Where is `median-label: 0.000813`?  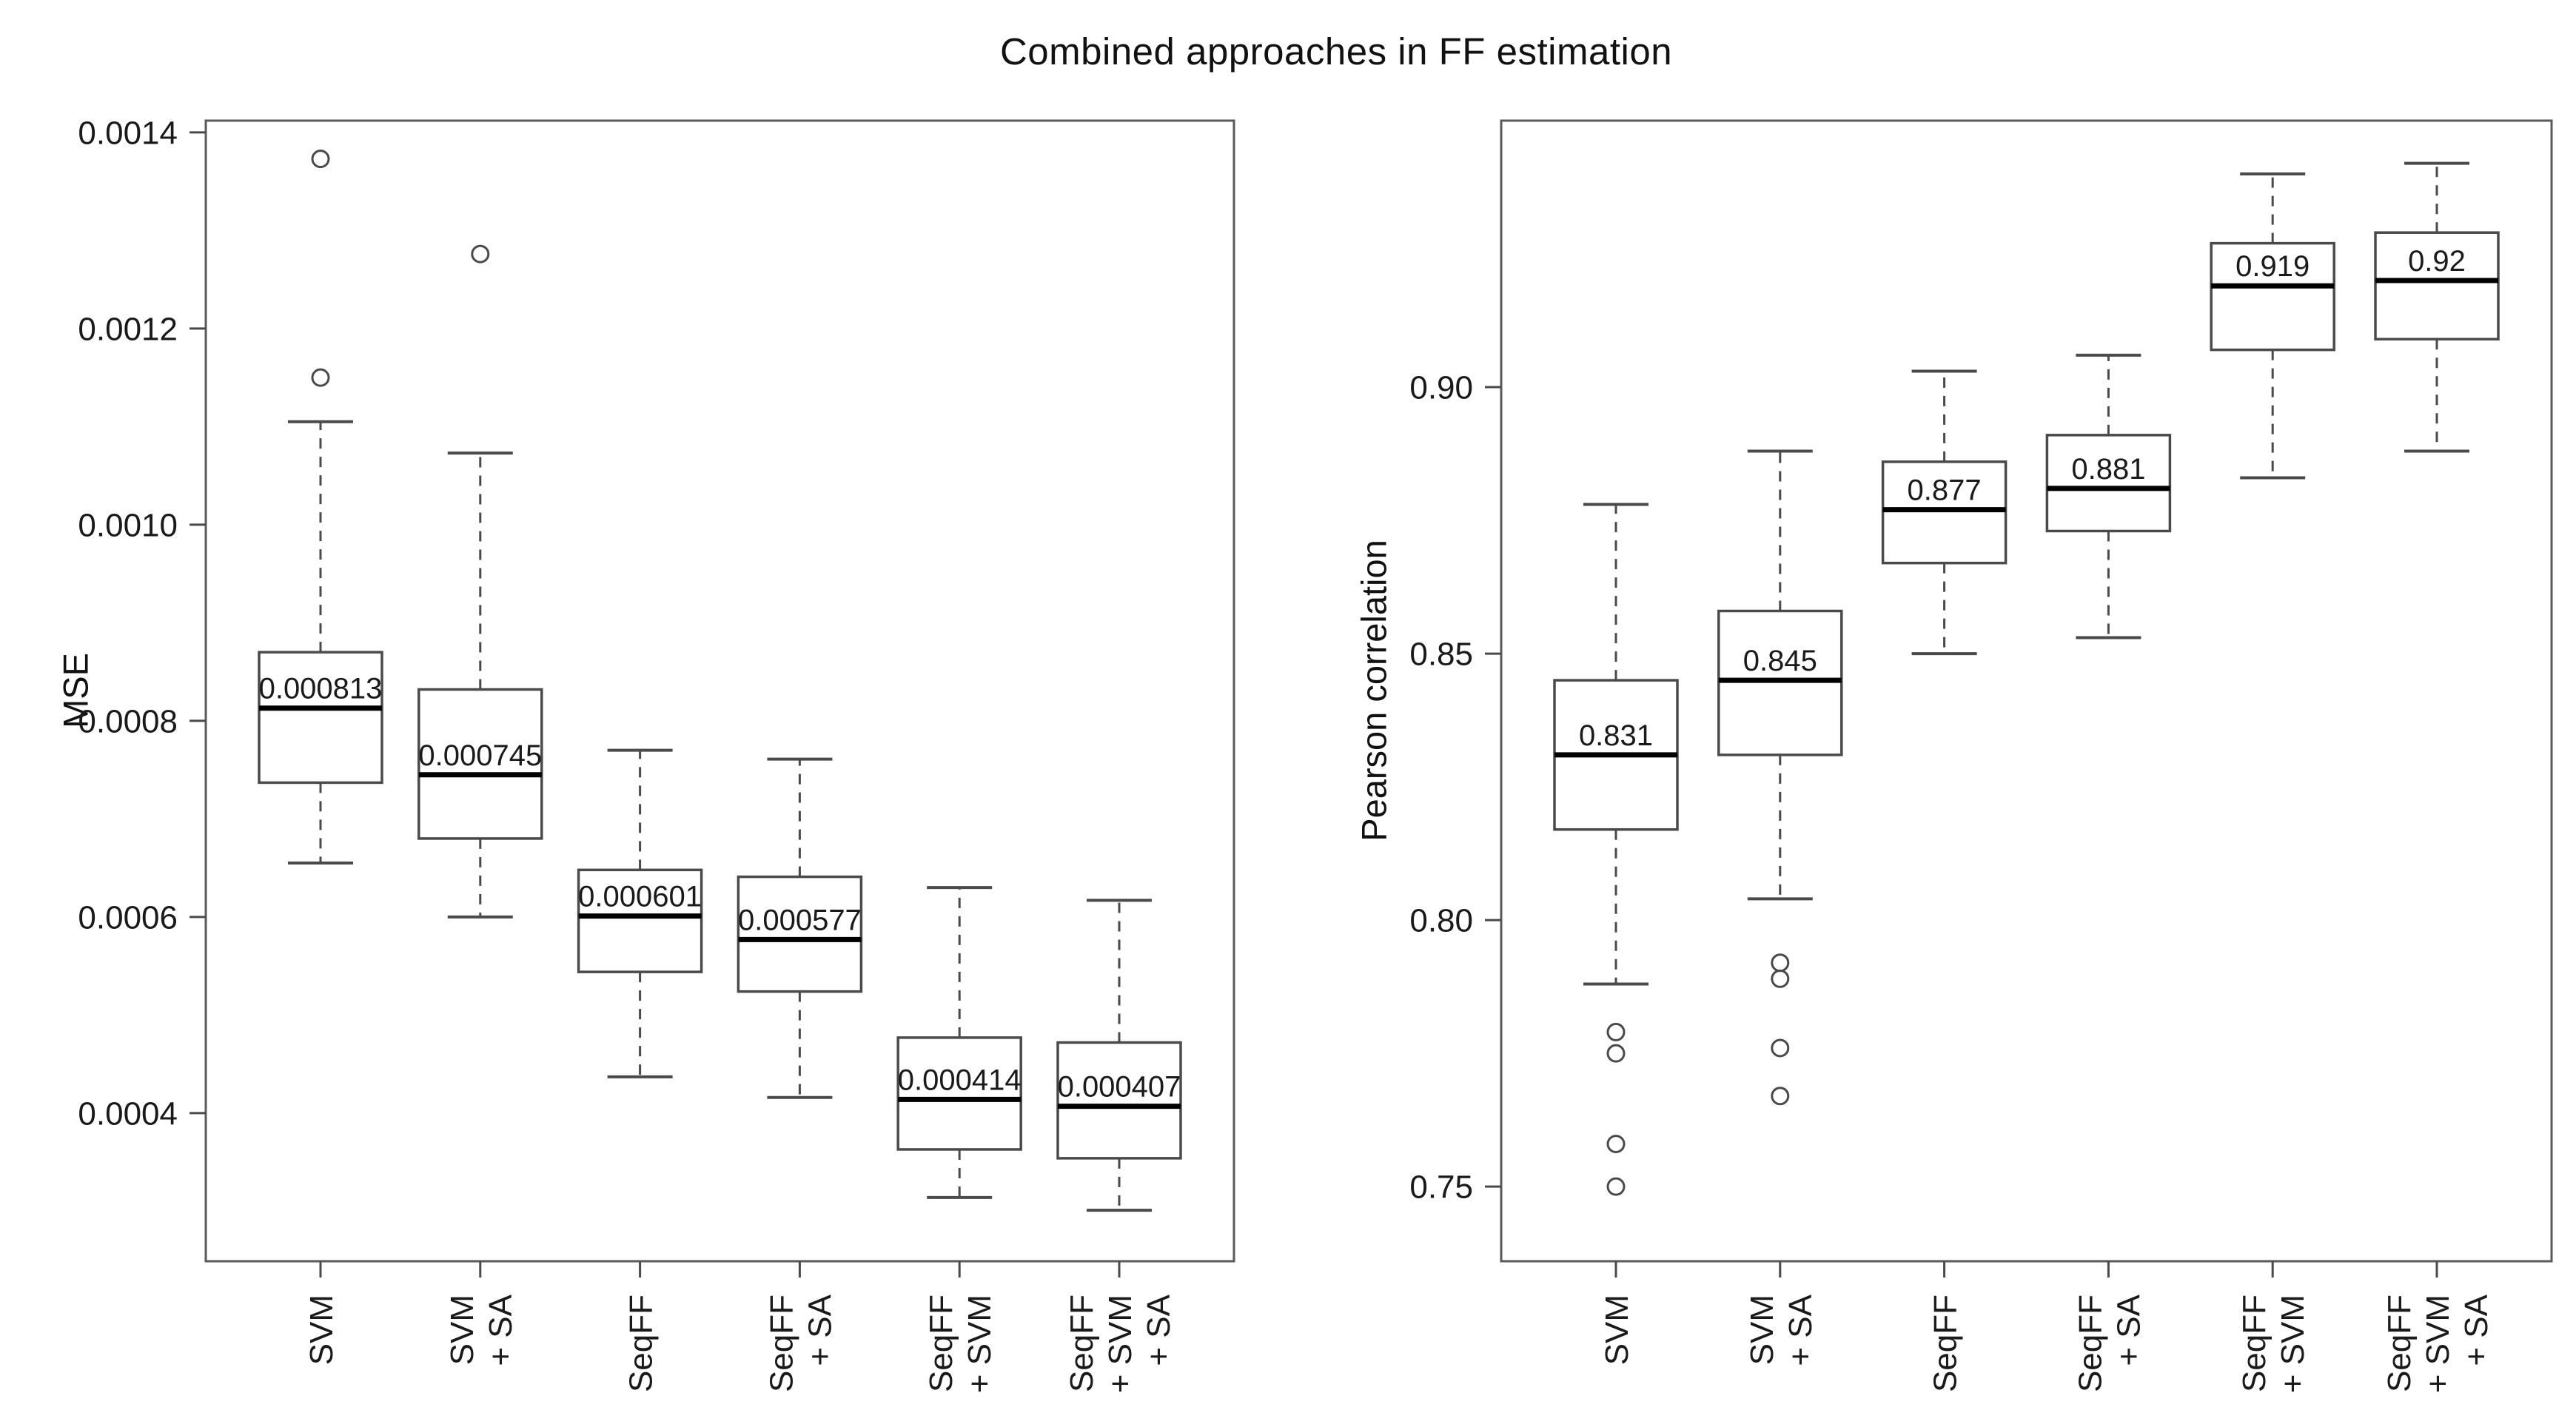 median-label: 0.000813 is located at coordinates (321, 689).